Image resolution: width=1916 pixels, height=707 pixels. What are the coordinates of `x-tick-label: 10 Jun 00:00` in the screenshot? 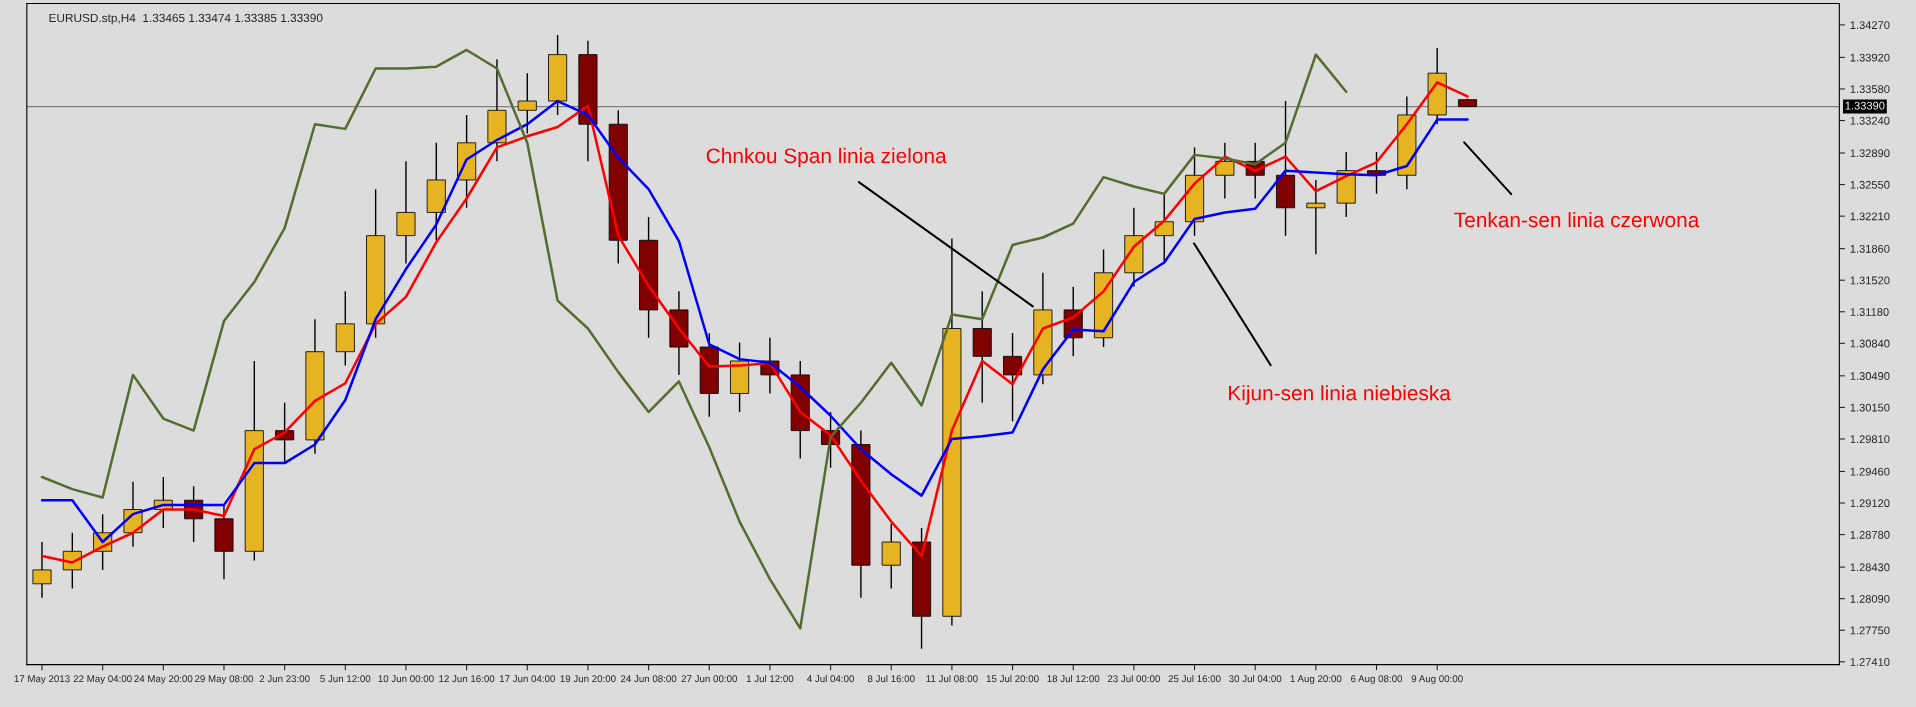 It's located at (406, 679).